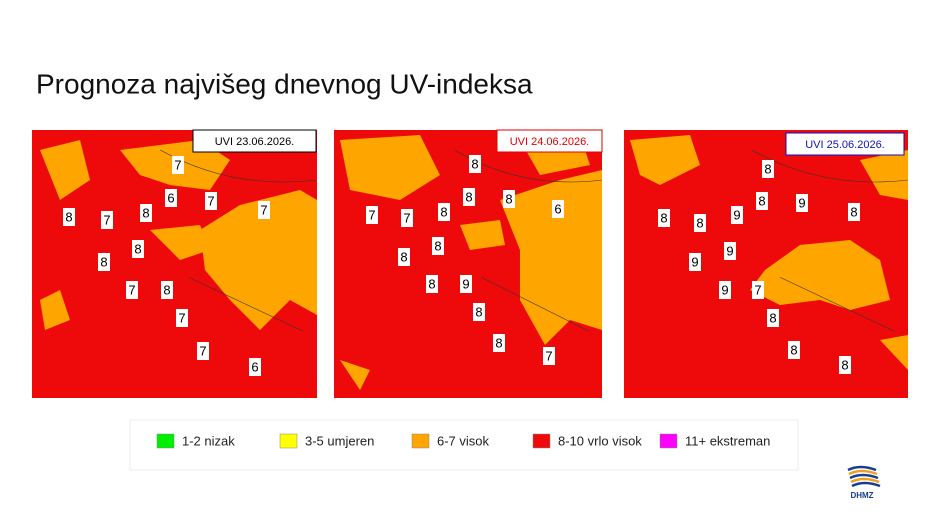 The image size is (940, 529). I want to click on map-header: UVI 24.06.2026., so click(550, 142).